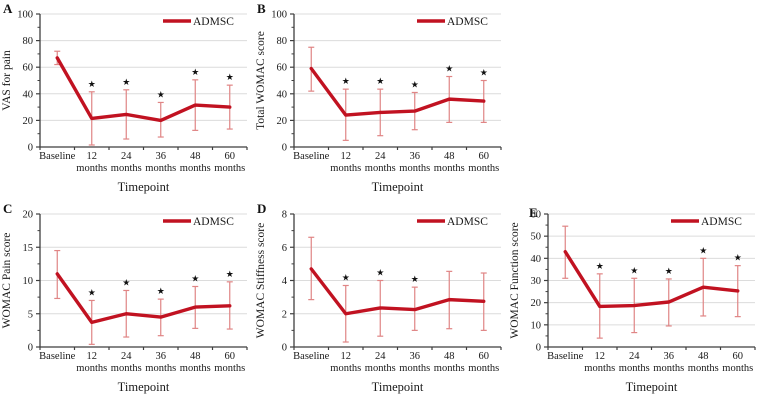 Image resolution: width=761 pixels, height=401 pixels. I want to click on panel-letter-a: A, so click(8, 8).